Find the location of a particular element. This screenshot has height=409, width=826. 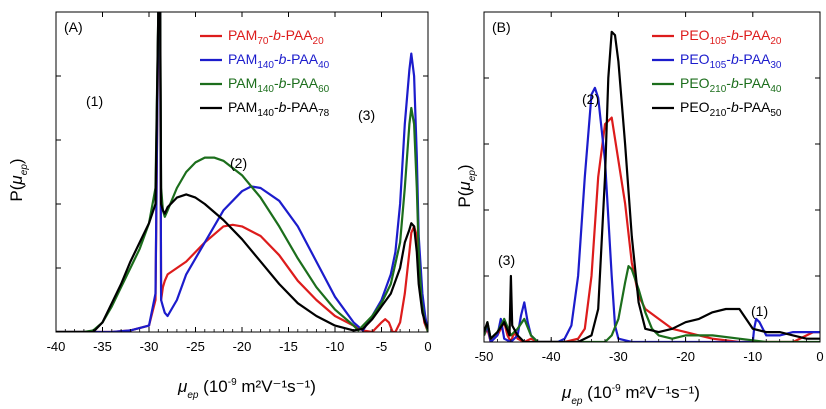

peak-annotation-a: (2) is located at coordinates (238, 163).